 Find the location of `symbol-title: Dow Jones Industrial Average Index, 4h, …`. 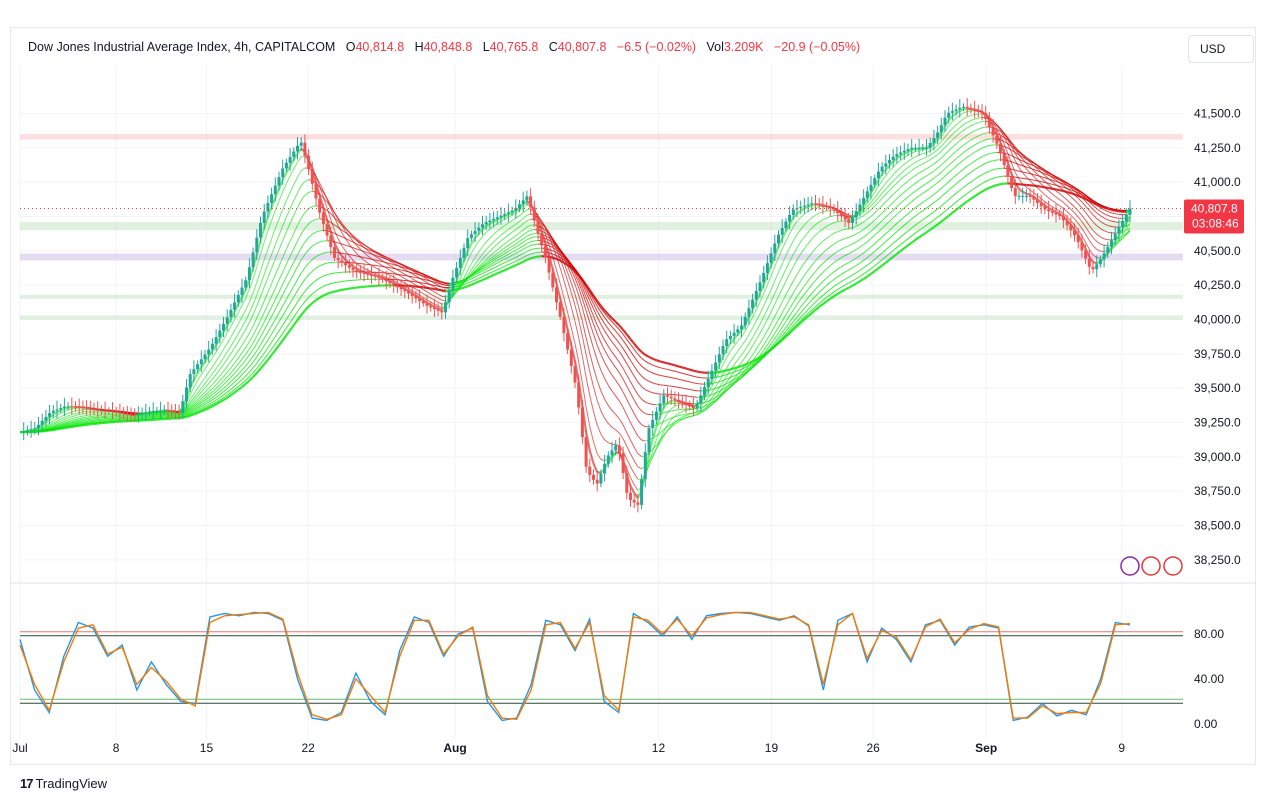

symbol-title: Dow Jones Industrial Average Index, 4h, … is located at coordinates (182, 47).